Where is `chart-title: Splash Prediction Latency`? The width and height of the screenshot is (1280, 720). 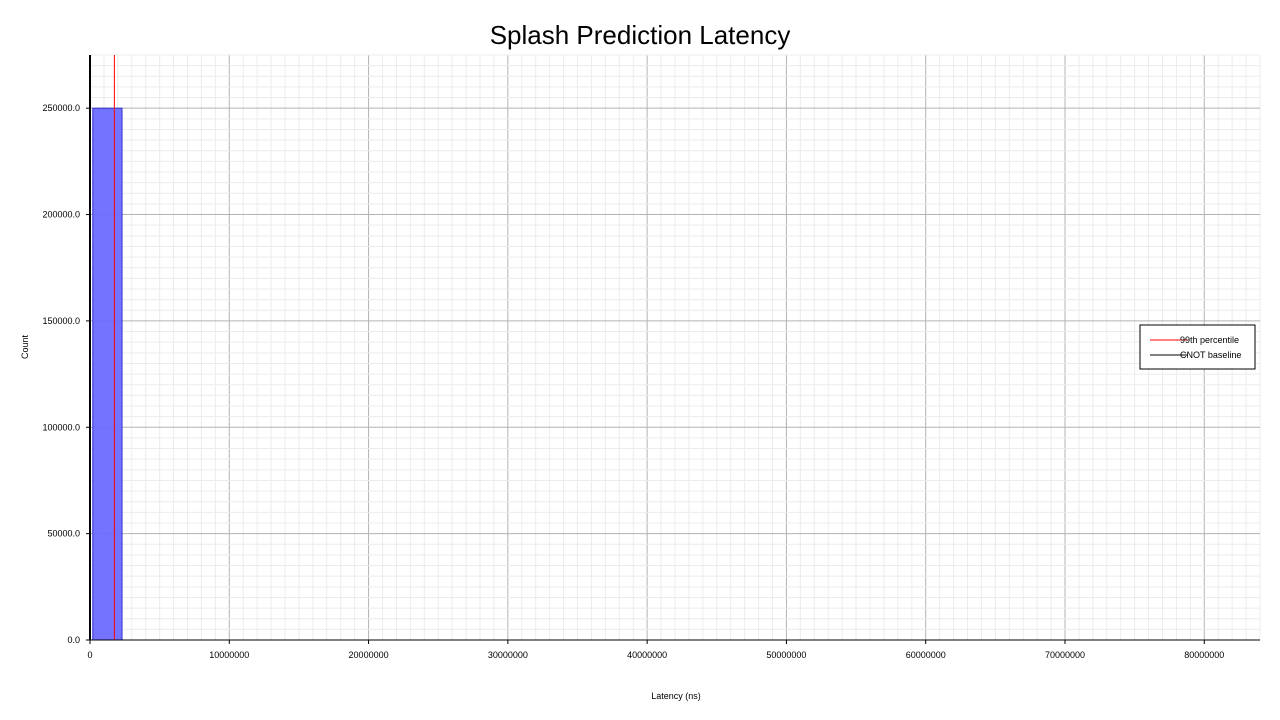
chart-title: Splash Prediction Latency is located at coordinates (640, 35).